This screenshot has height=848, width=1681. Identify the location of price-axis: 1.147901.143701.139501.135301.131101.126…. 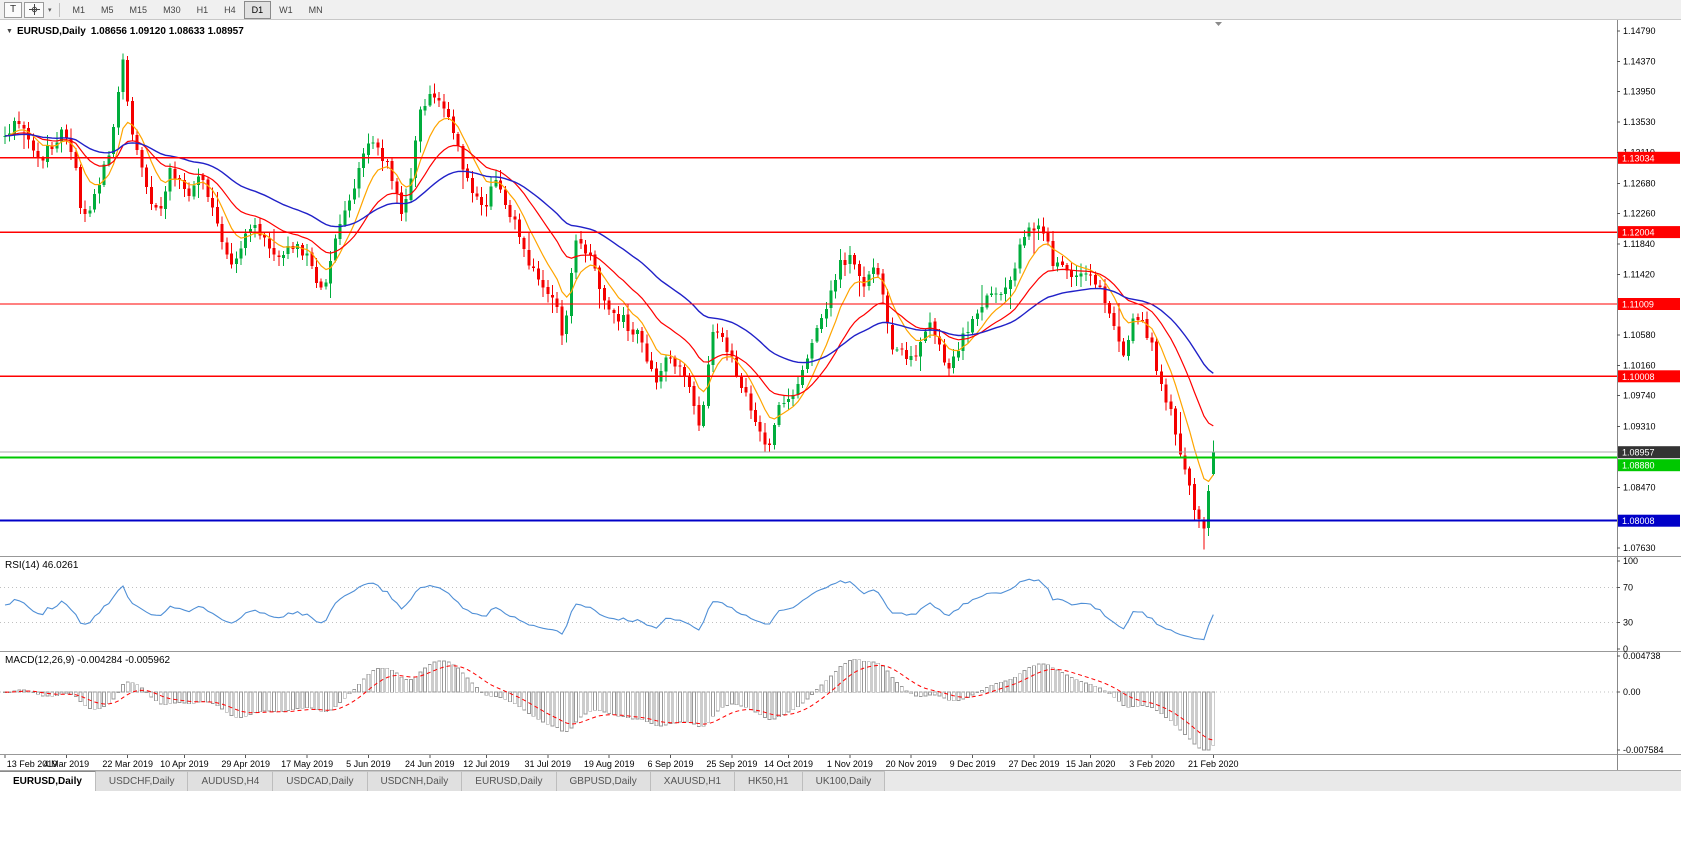
(1636, 289).